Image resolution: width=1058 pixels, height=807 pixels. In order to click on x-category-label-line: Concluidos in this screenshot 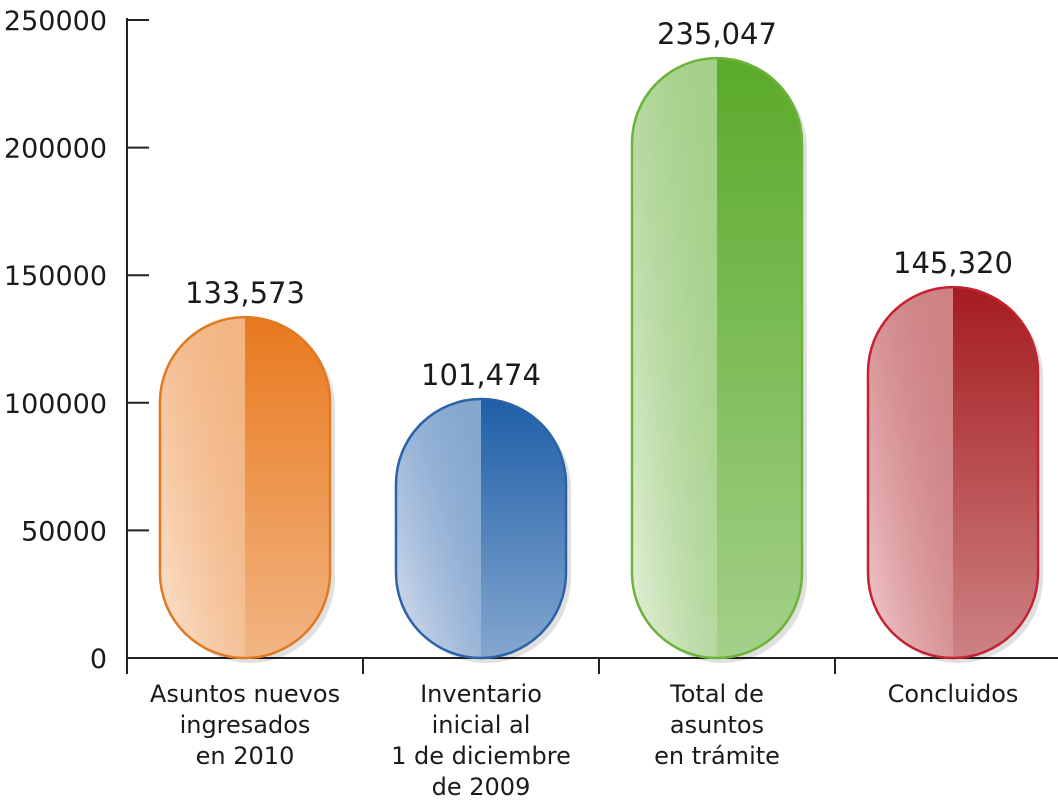, I will do `click(953, 694)`.